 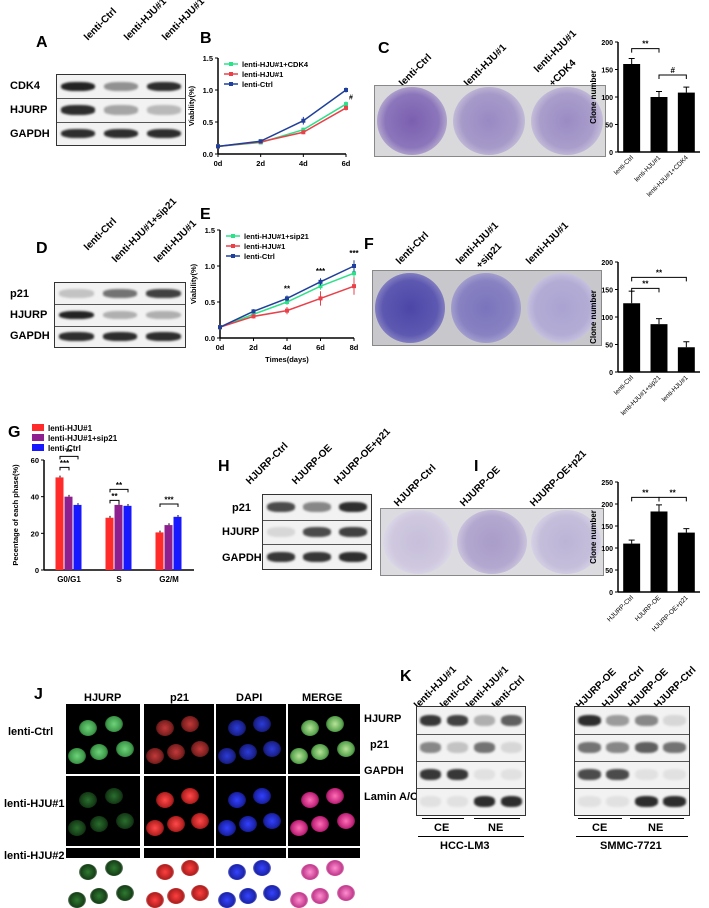 What do you see at coordinates (547, 243) in the screenshot?
I see `dish-label: lenti-HJU#1` at bounding box center [547, 243].